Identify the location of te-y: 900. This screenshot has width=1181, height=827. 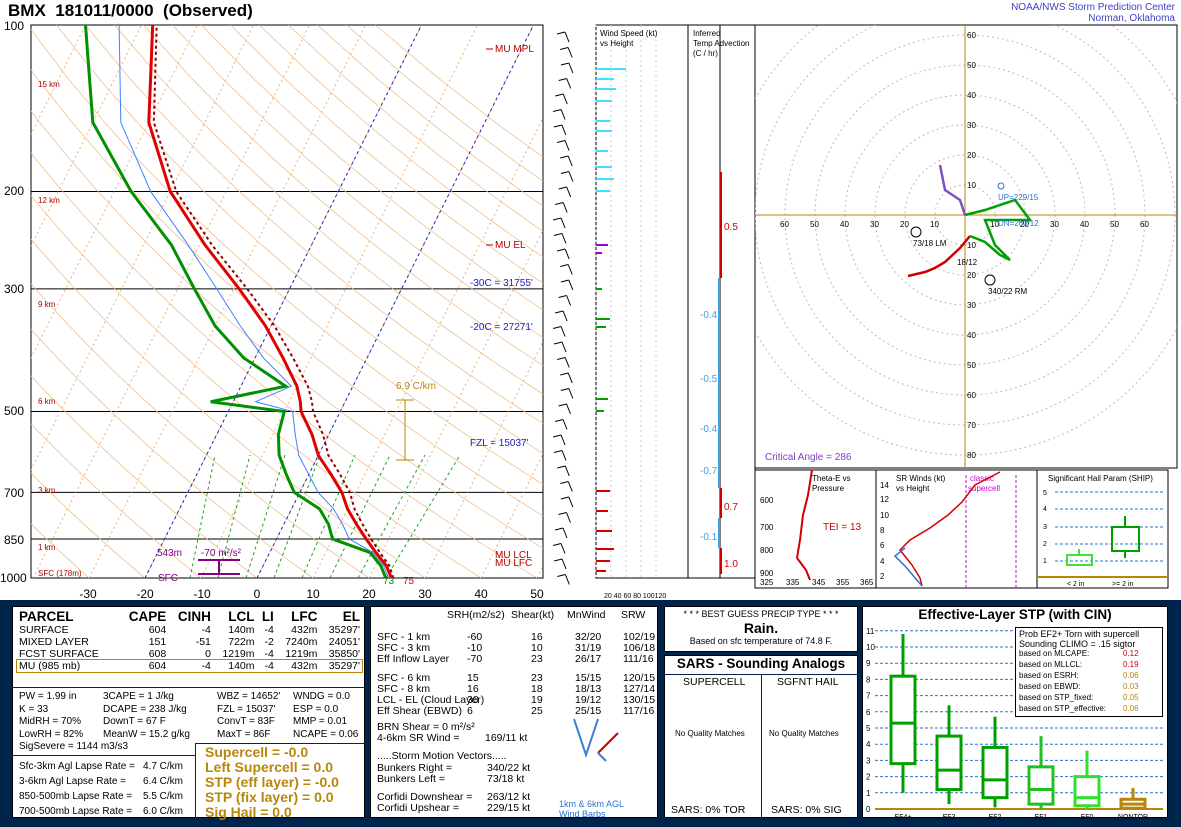
(767, 573).